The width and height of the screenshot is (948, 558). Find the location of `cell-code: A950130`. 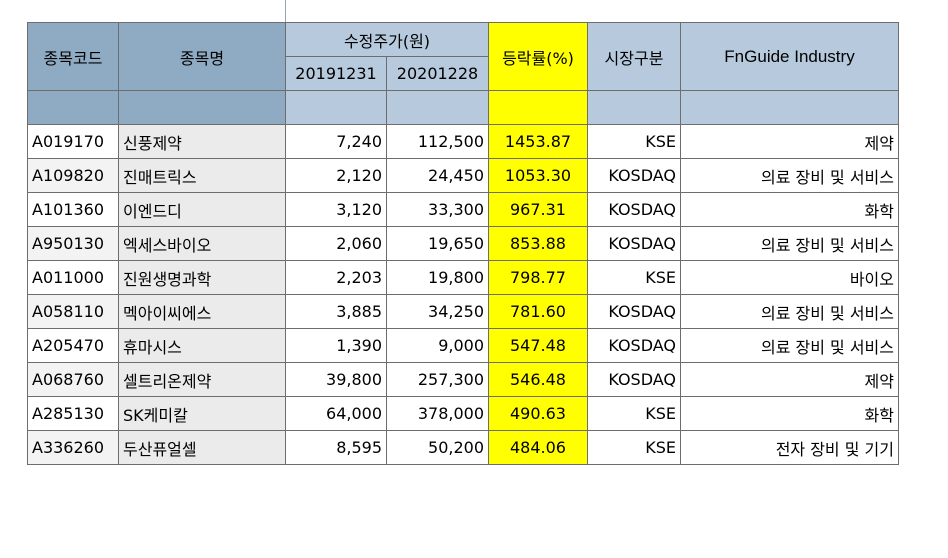

cell-code: A950130 is located at coordinates (73, 243).